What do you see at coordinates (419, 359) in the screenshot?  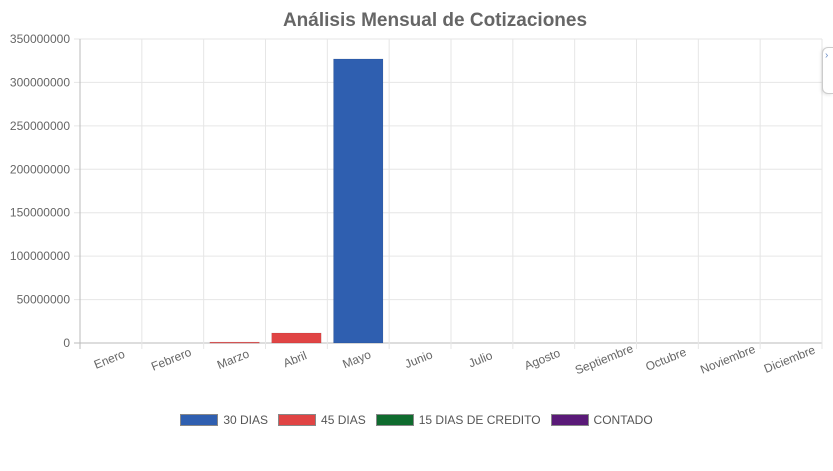 I see `x-tick-label: Junio` at bounding box center [419, 359].